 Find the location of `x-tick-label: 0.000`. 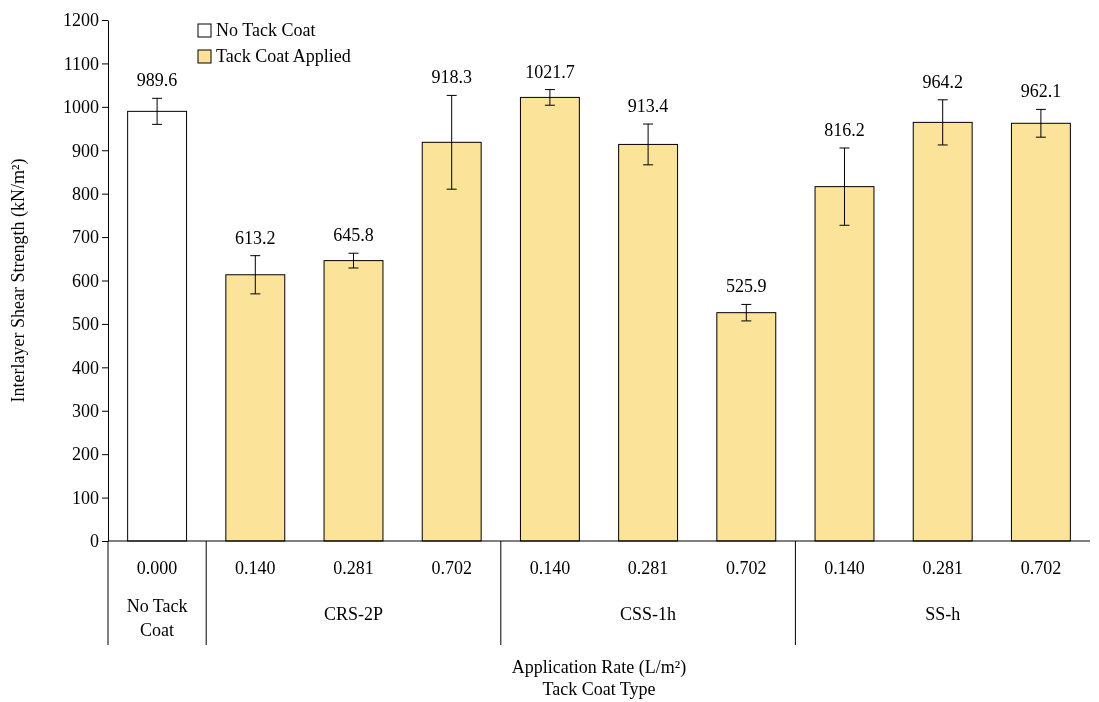

x-tick-label: 0.000 is located at coordinates (157, 568).